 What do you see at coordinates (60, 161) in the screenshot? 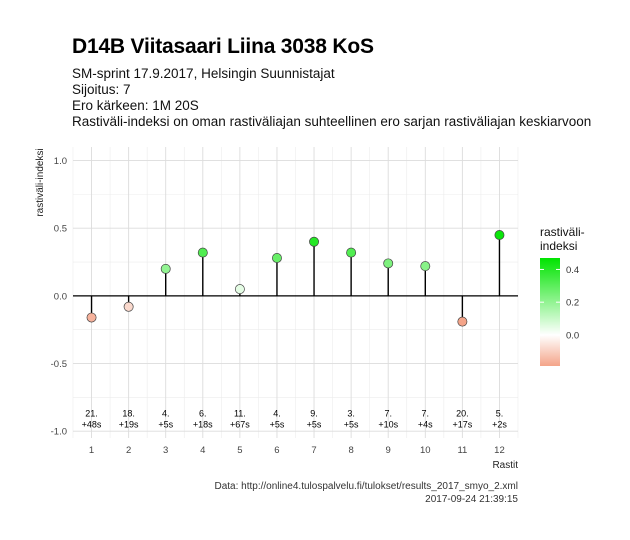
I see `y-tick-label: 1.0` at bounding box center [60, 161].